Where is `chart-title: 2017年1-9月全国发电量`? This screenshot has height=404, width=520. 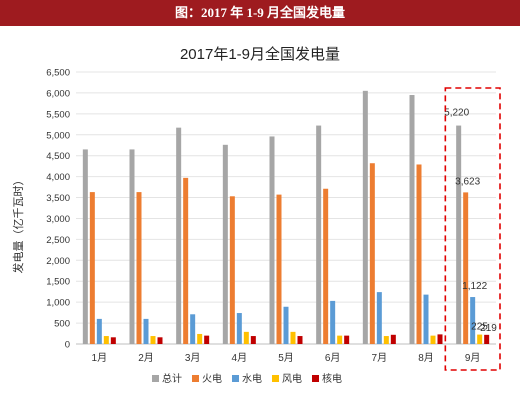
chart-title: 2017年1-9月全国发电量 is located at coordinates (260, 54).